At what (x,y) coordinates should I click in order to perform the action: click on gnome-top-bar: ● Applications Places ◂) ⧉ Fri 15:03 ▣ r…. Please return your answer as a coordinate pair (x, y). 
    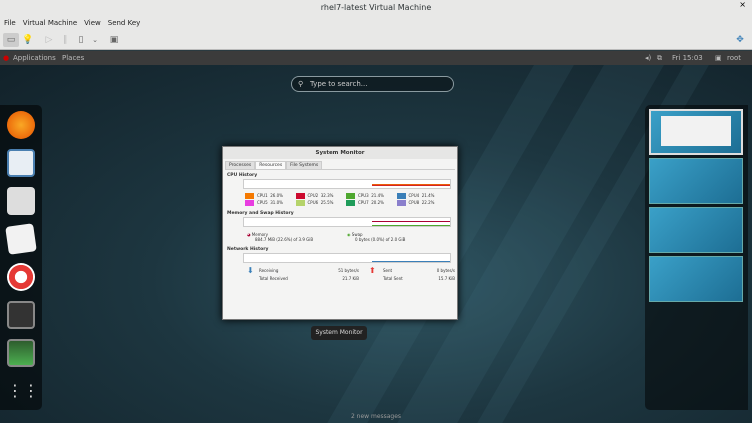
    Looking at the image, I should click on (376, 58).